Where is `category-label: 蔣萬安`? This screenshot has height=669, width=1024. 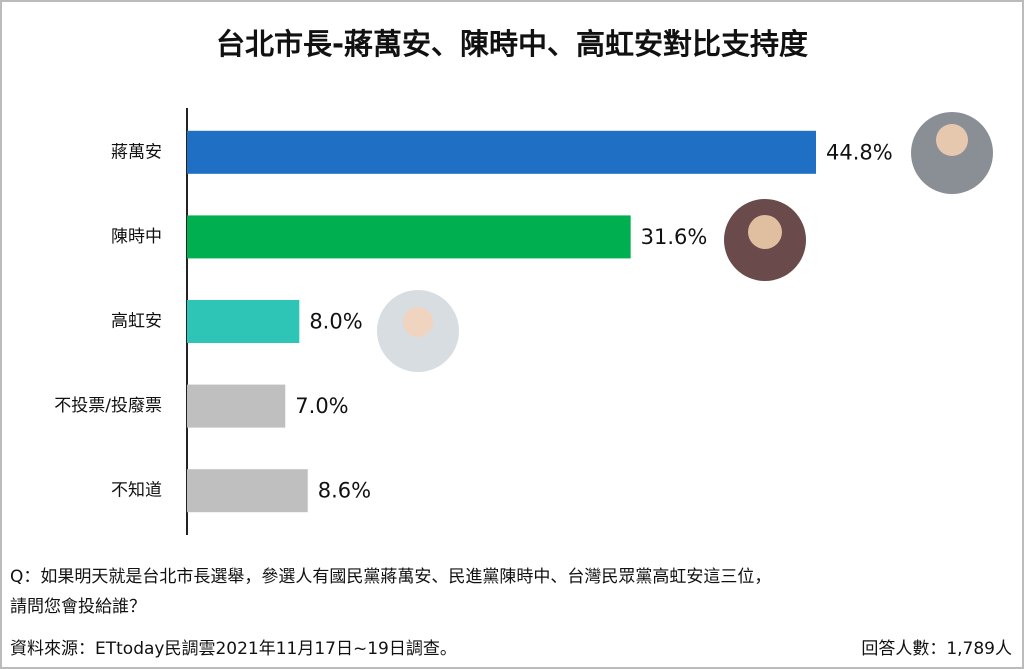 category-label: 蔣萬安 is located at coordinates (136, 152).